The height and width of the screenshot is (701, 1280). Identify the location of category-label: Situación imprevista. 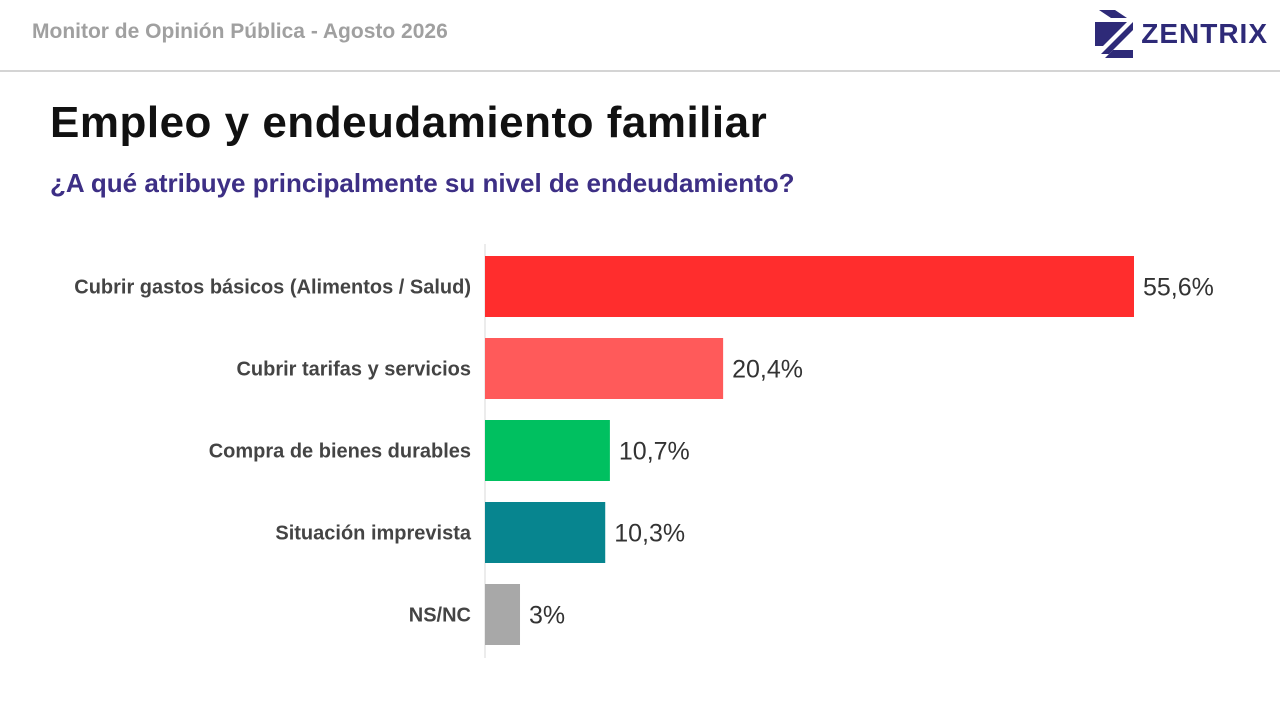
(373, 534).